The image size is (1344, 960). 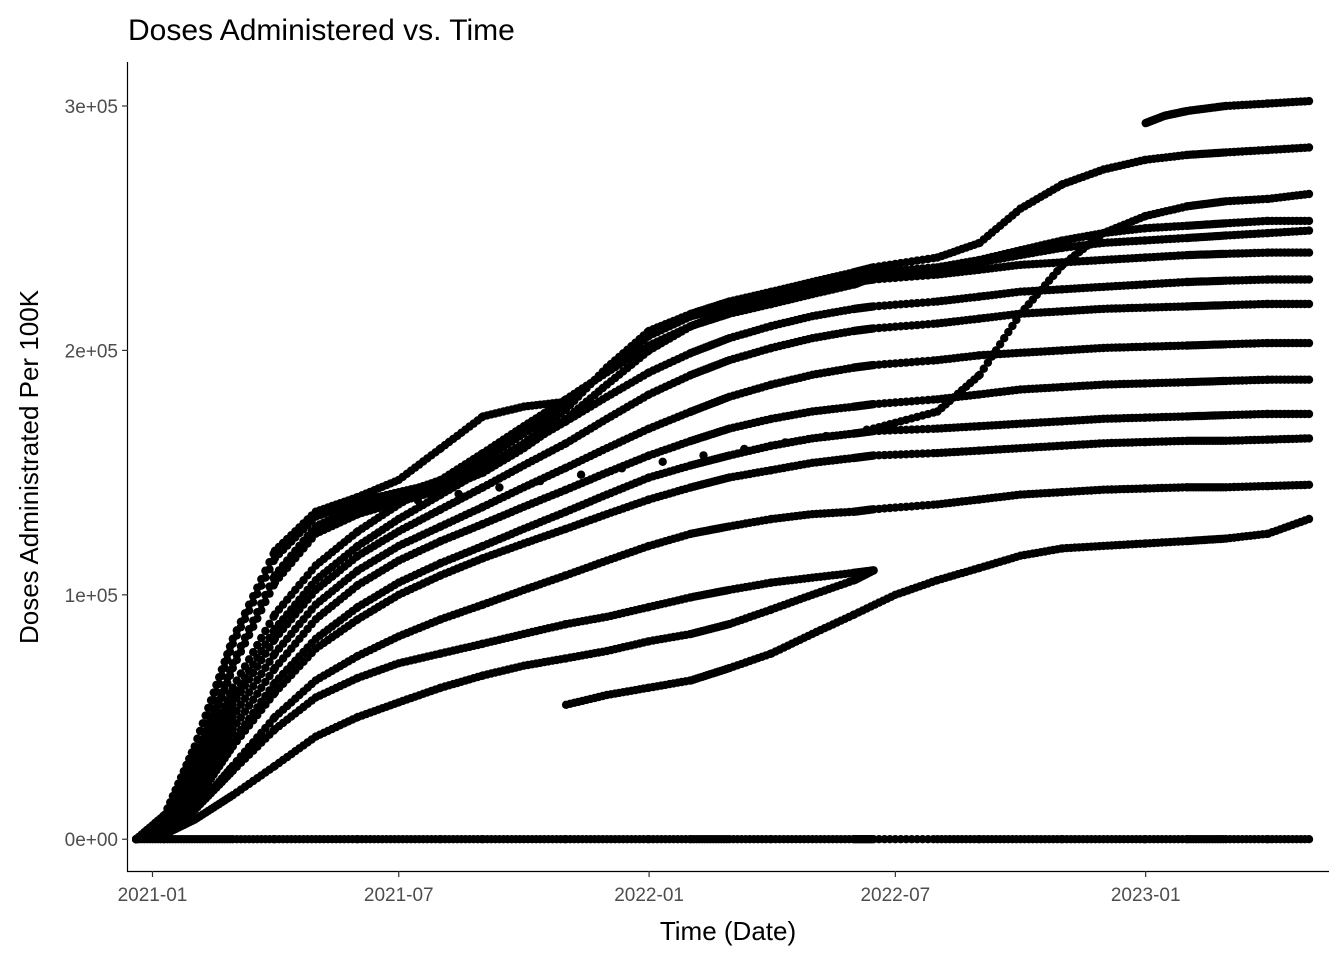 I want to click on x-axis-ticks: 2021-01 2021-07 2022-01 2022-07 2023-01, so click(x=649, y=888).